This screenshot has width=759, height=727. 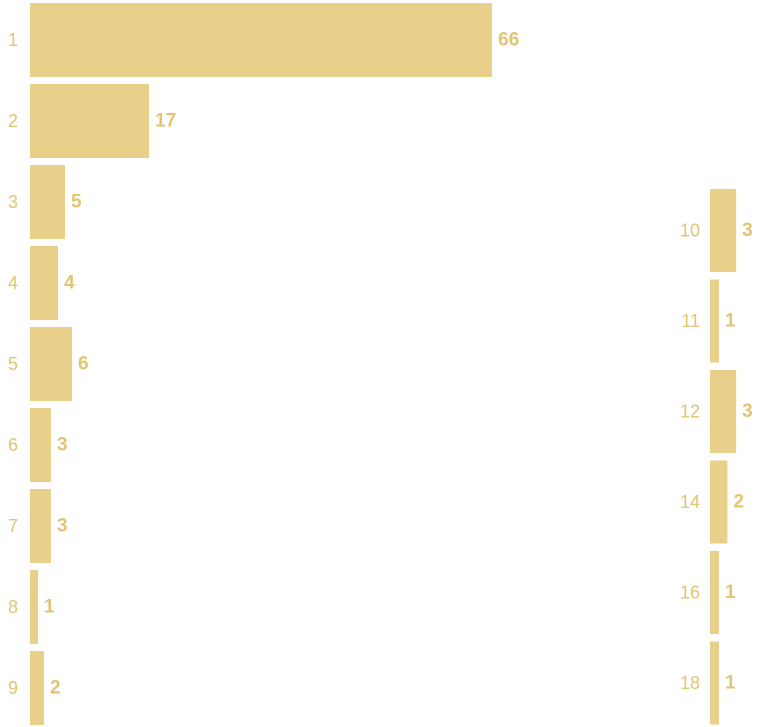 What do you see at coordinates (13, 688) in the screenshot?
I see `category-label-9: 9` at bounding box center [13, 688].